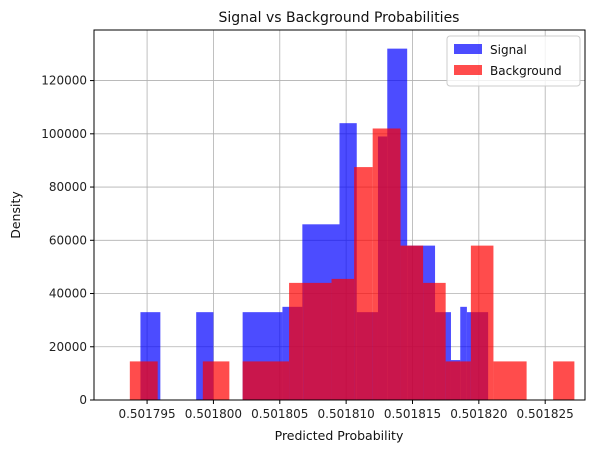 The image size is (598, 453). I want to click on legend-label-signal: Signal, so click(508, 50).